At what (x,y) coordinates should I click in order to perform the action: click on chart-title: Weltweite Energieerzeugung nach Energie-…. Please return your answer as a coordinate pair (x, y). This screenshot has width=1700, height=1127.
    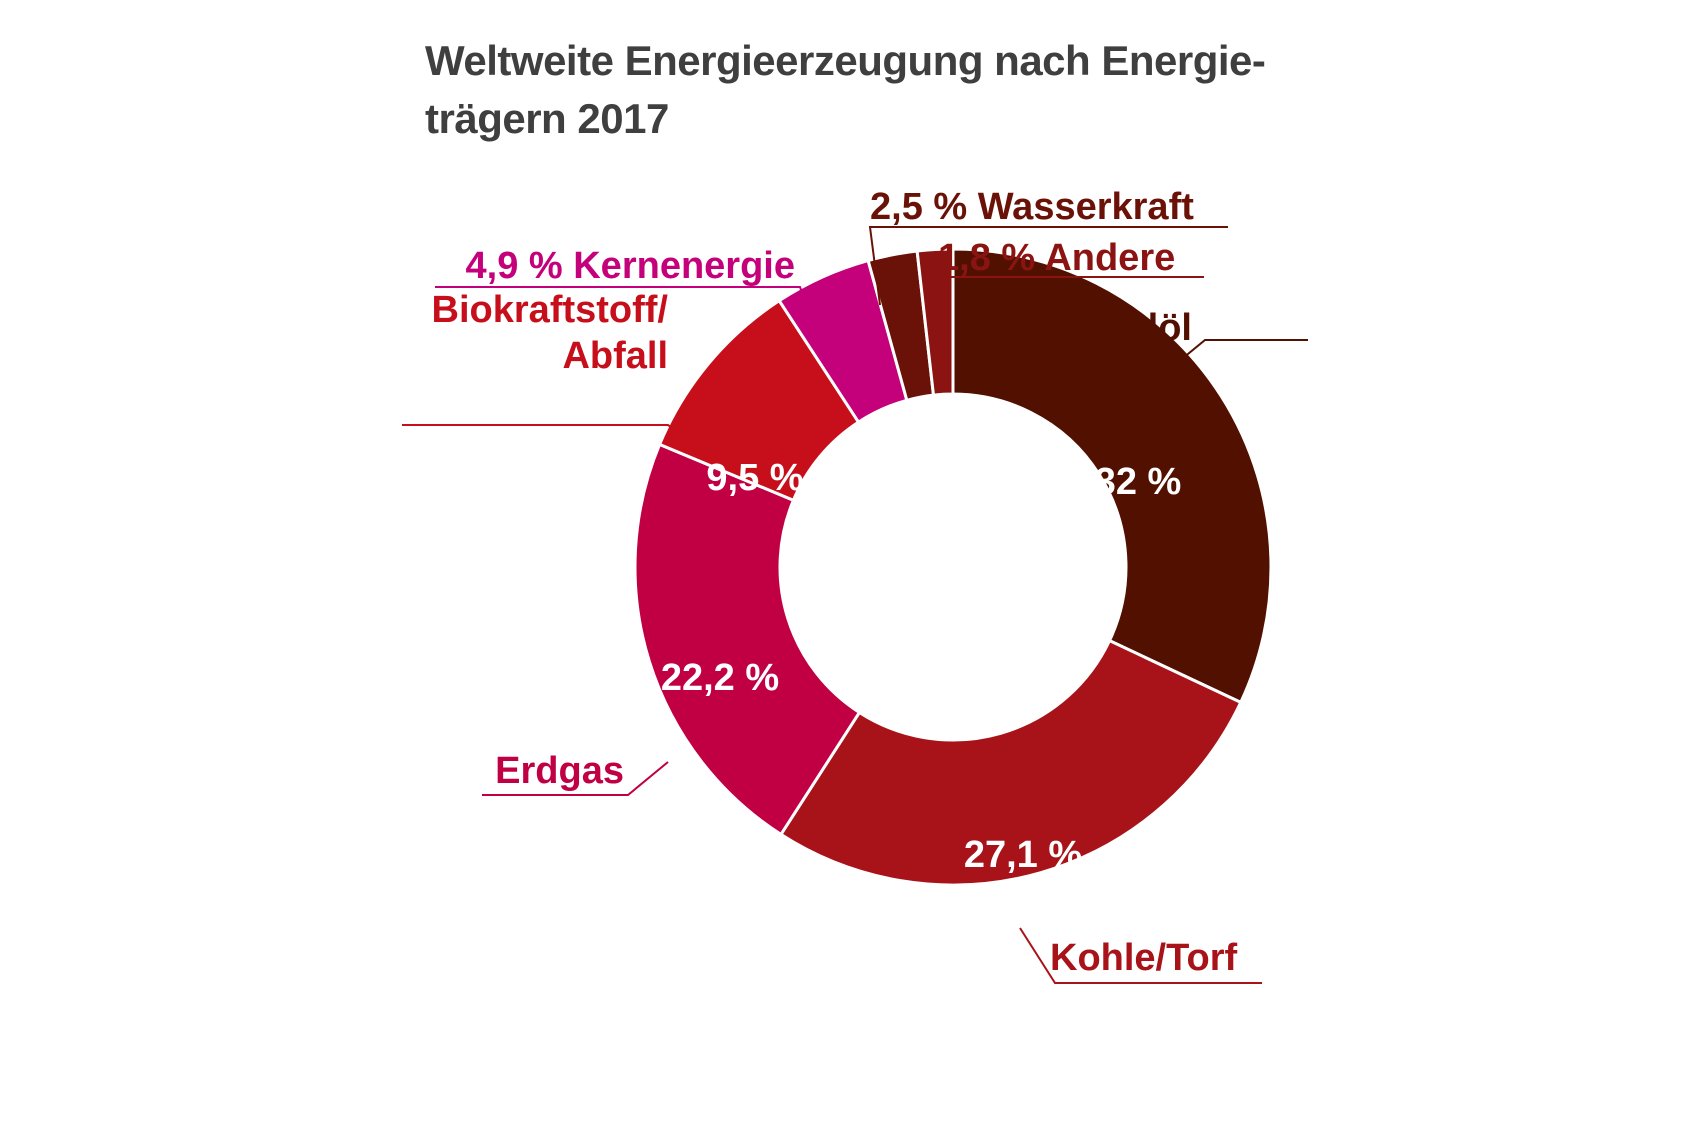
    Looking at the image, I should click on (875, 90).